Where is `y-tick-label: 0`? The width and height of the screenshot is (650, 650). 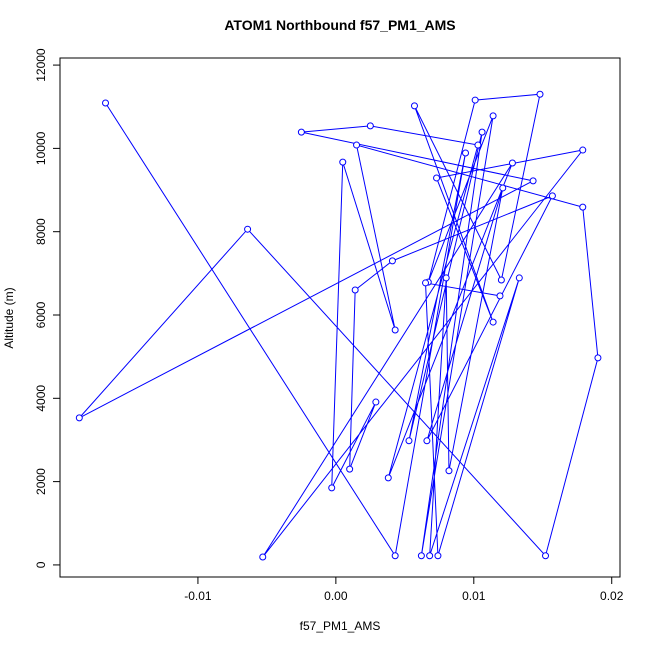
y-tick-label: 0 is located at coordinates (41, 564).